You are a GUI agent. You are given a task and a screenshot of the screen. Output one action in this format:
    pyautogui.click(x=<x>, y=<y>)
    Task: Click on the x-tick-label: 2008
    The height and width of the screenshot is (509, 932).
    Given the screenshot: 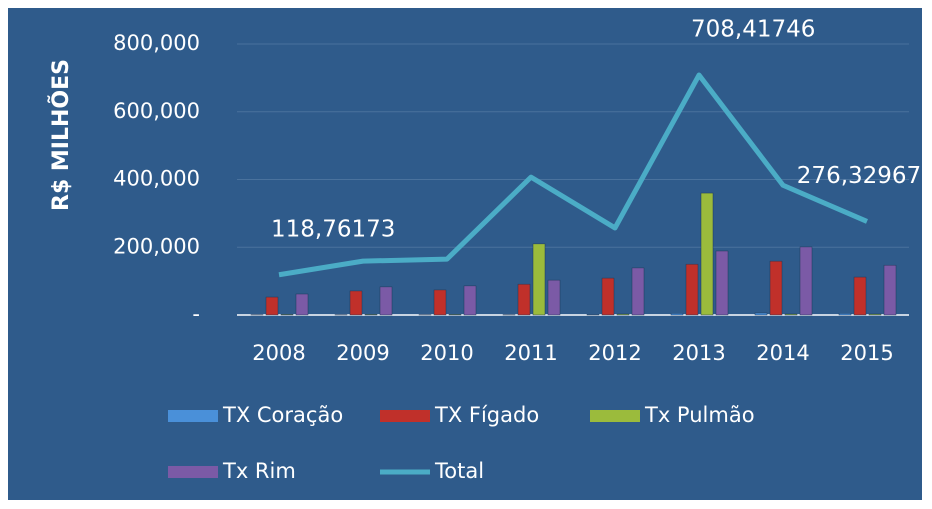 What is the action you would take?
    pyautogui.click(x=278, y=353)
    